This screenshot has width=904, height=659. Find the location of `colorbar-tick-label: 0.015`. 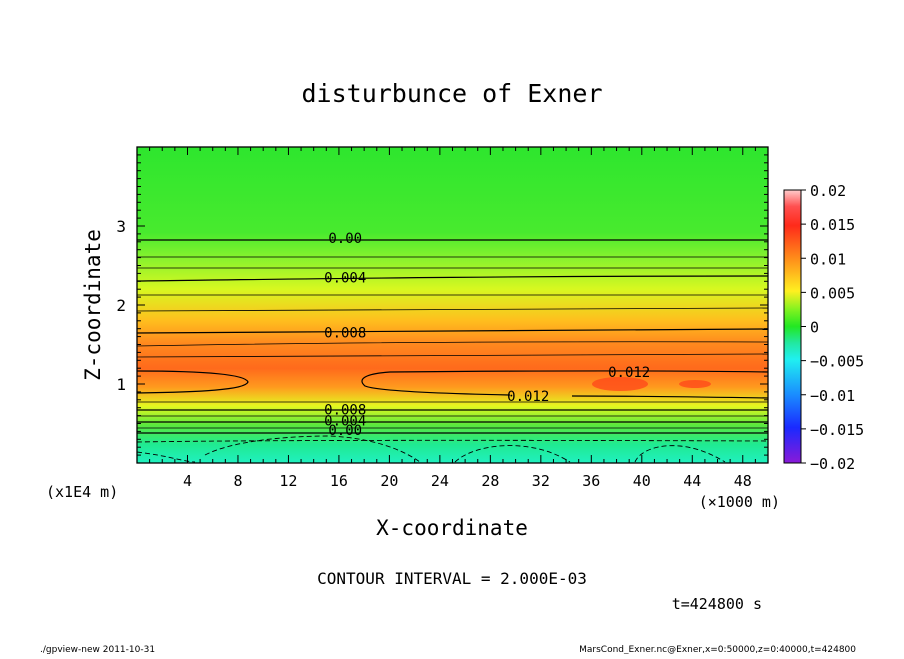

colorbar-tick-label: 0.015 is located at coordinates (832, 225).